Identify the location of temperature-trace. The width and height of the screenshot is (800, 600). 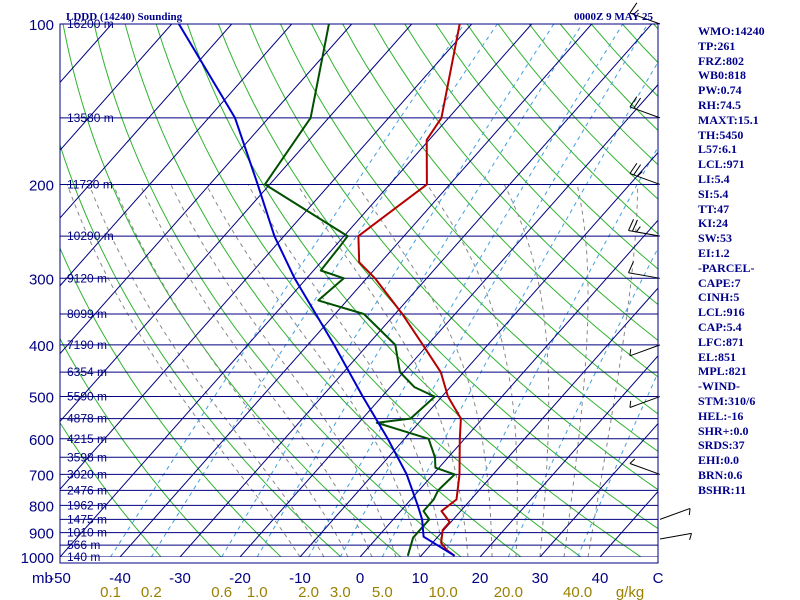
(409, 290).